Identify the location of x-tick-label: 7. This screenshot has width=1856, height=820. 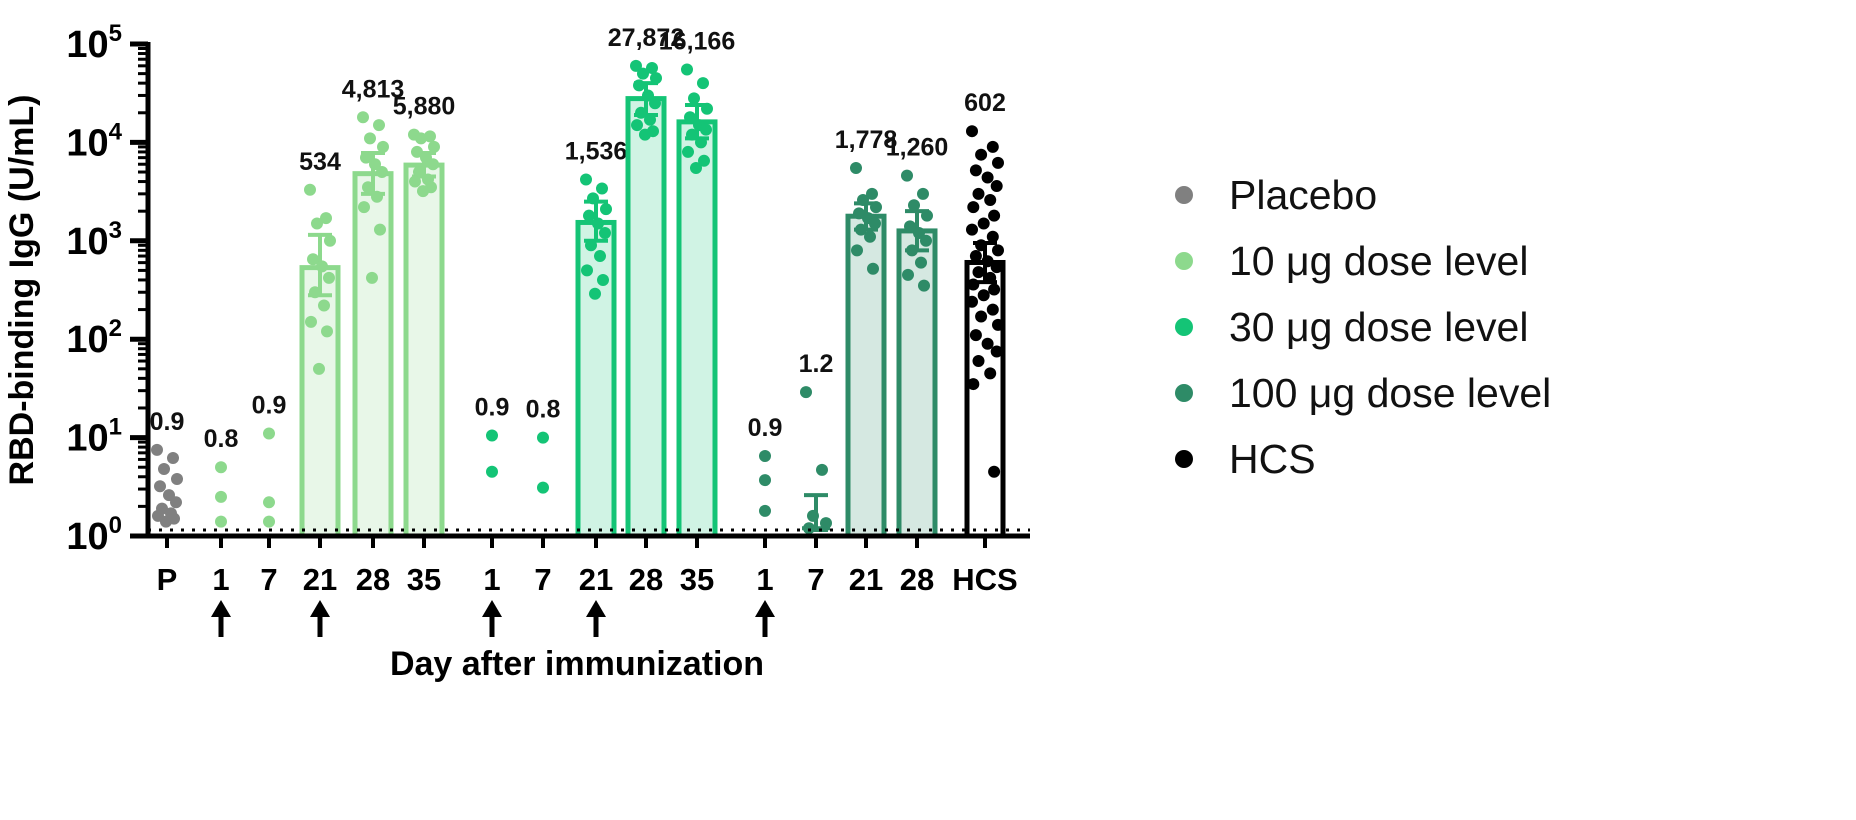
(815, 579).